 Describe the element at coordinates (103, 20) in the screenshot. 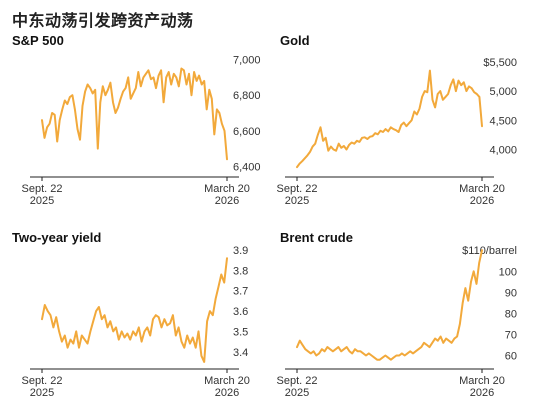

I see `page-title: 中东动荡引发跨资产动荡` at that location.